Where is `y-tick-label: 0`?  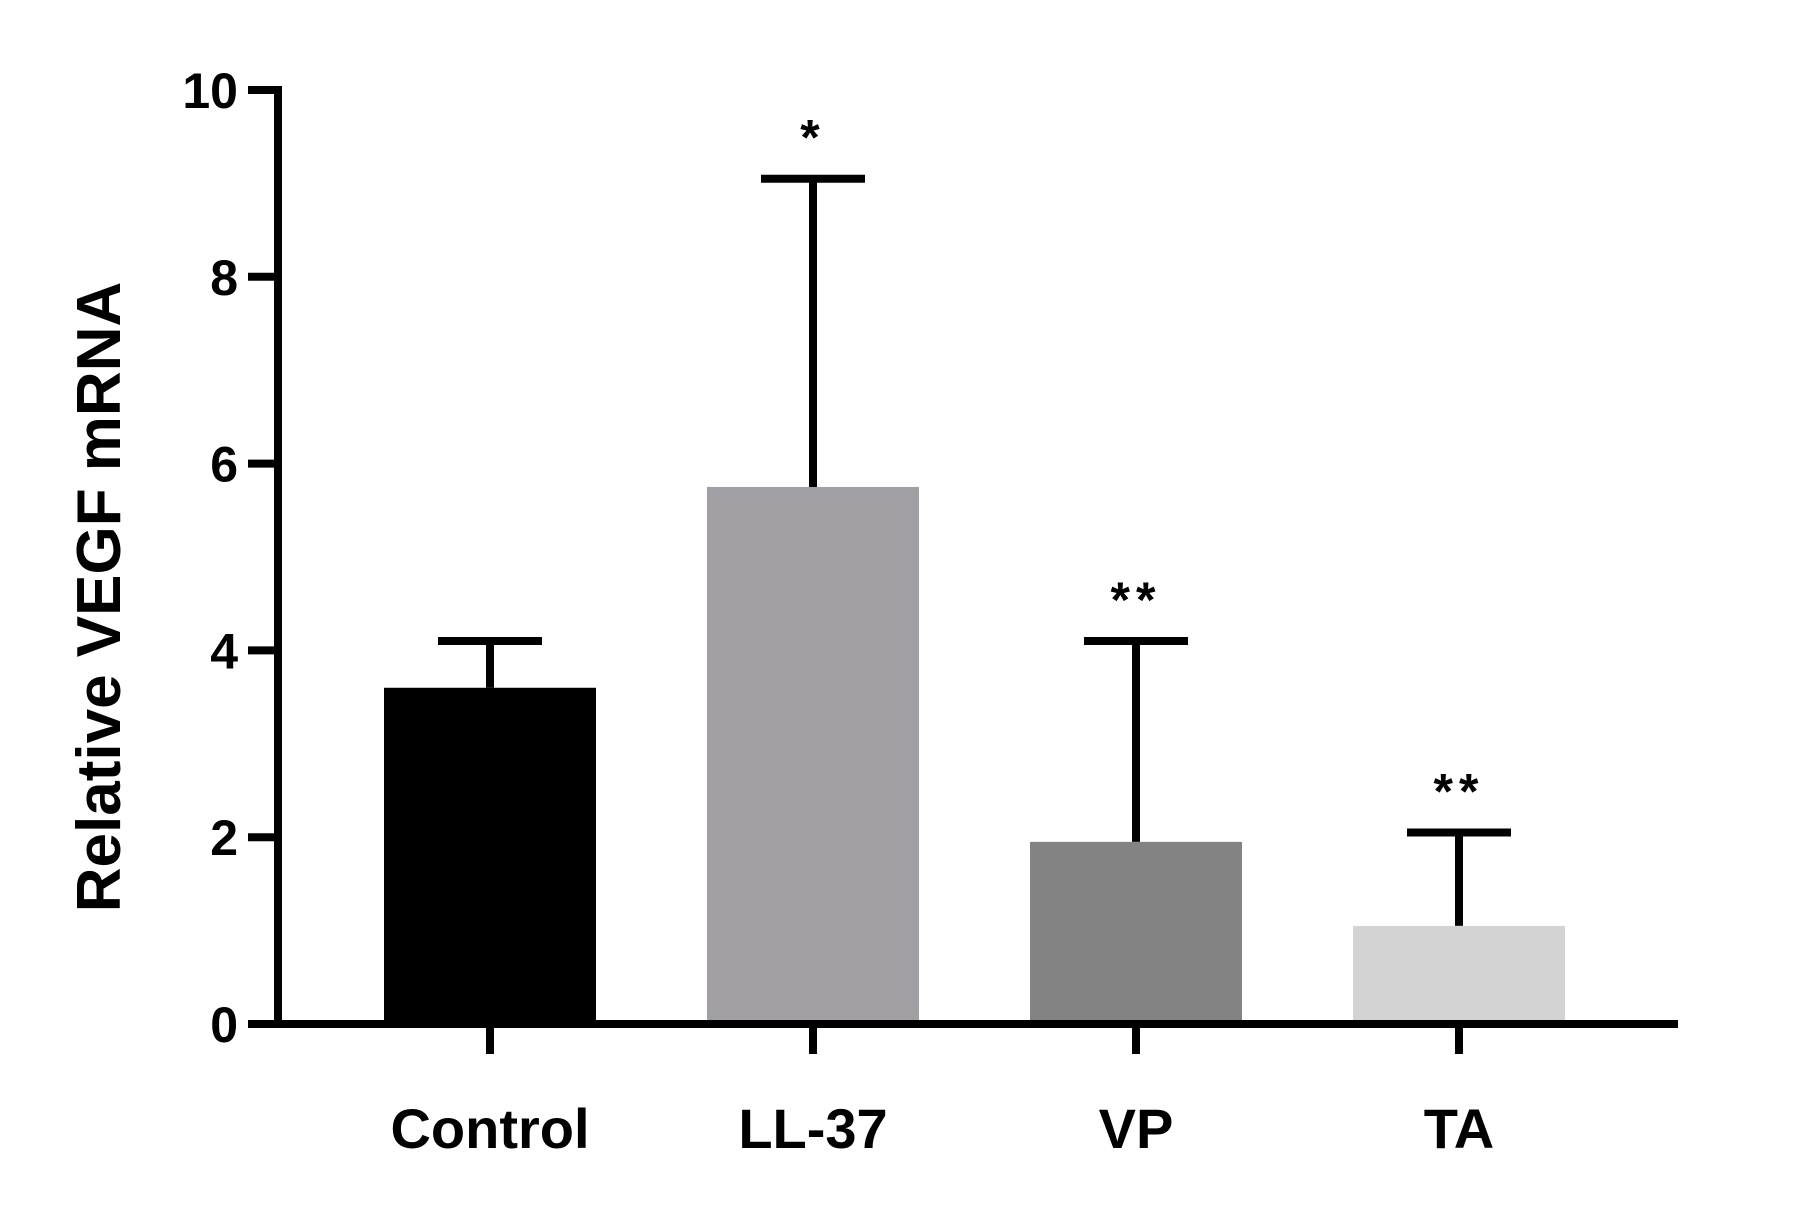 y-tick-label: 0 is located at coordinates (224, 1025).